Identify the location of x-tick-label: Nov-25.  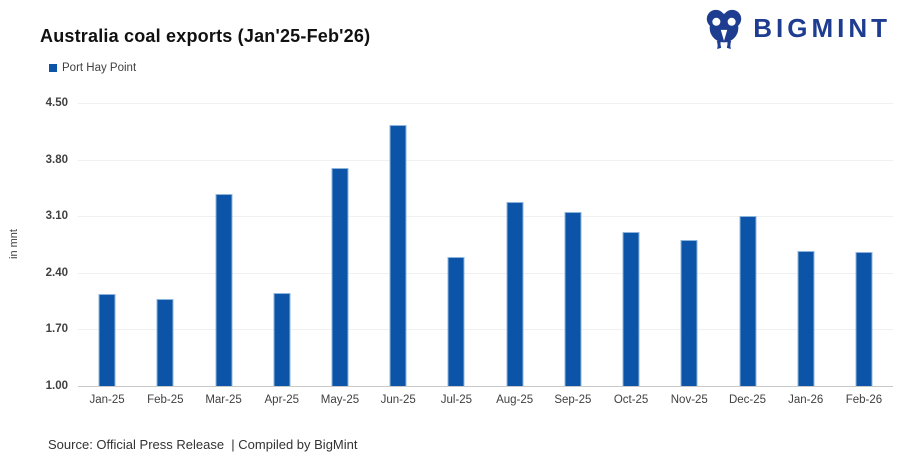
(689, 400).